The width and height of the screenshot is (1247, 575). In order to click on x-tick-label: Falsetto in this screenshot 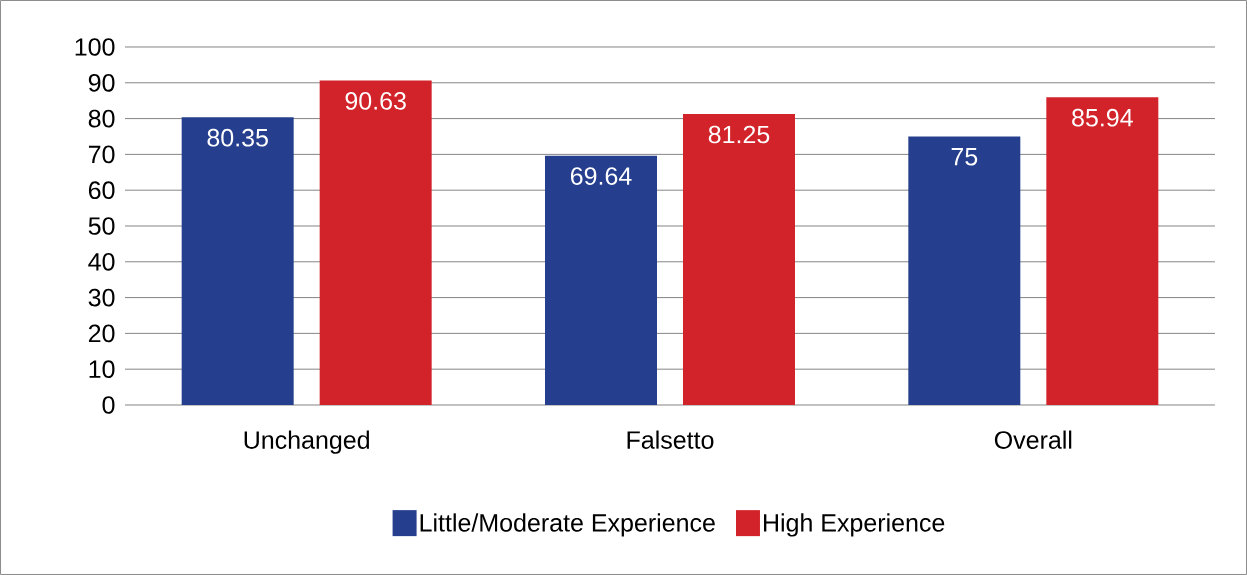, I will do `click(670, 439)`.